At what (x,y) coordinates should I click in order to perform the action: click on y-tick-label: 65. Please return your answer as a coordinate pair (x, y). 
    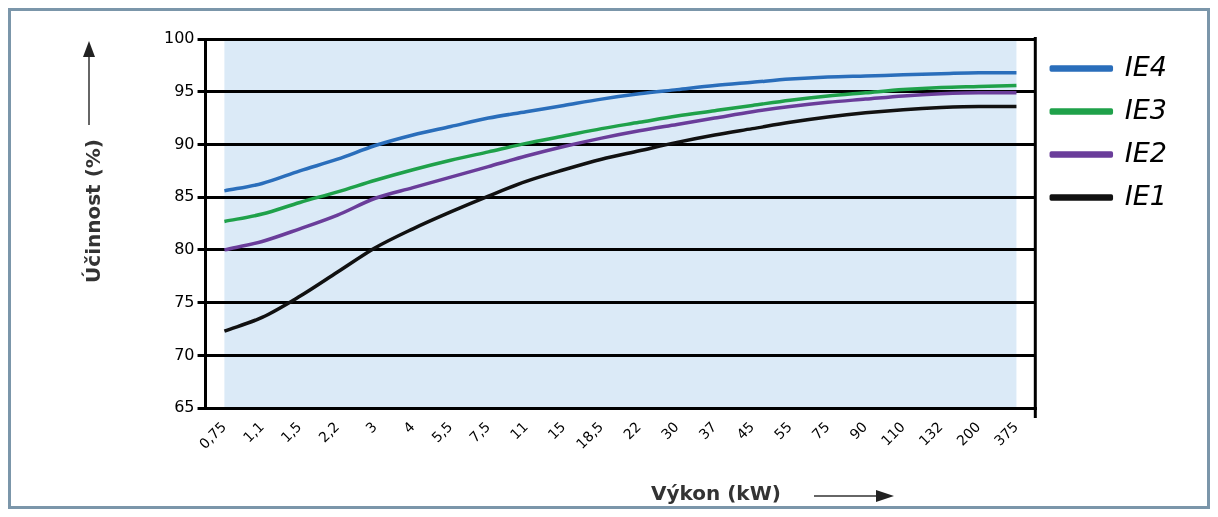
    Looking at the image, I should click on (184, 407).